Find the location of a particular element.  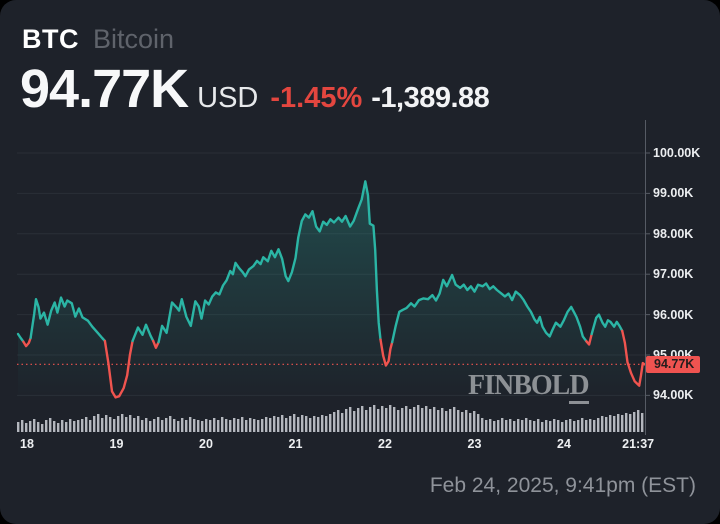

ticker-name: Bitcoin is located at coordinates (134, 39).